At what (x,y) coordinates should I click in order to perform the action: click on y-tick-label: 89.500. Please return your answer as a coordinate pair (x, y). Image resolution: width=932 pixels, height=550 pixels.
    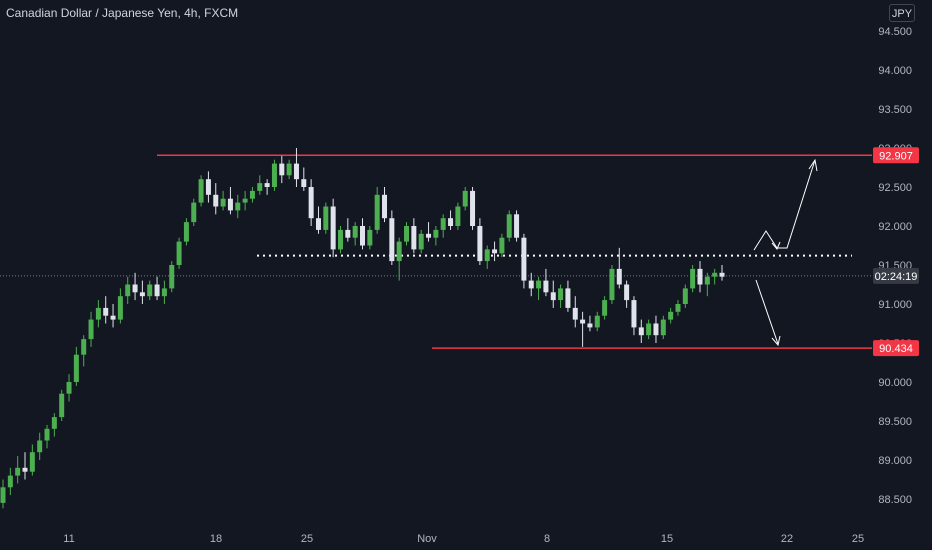
    Looking at the image, I should click on (895, 422).